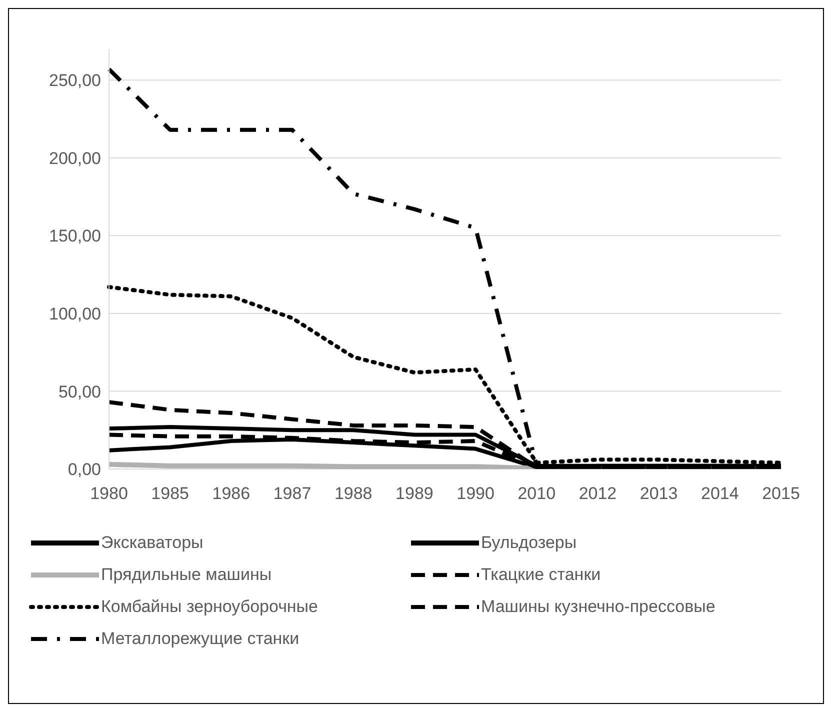  What do you see at coordinates (353, 494) in the screenshot?
I see `x-tick-label: 1988` at bounding box center [353, 494].